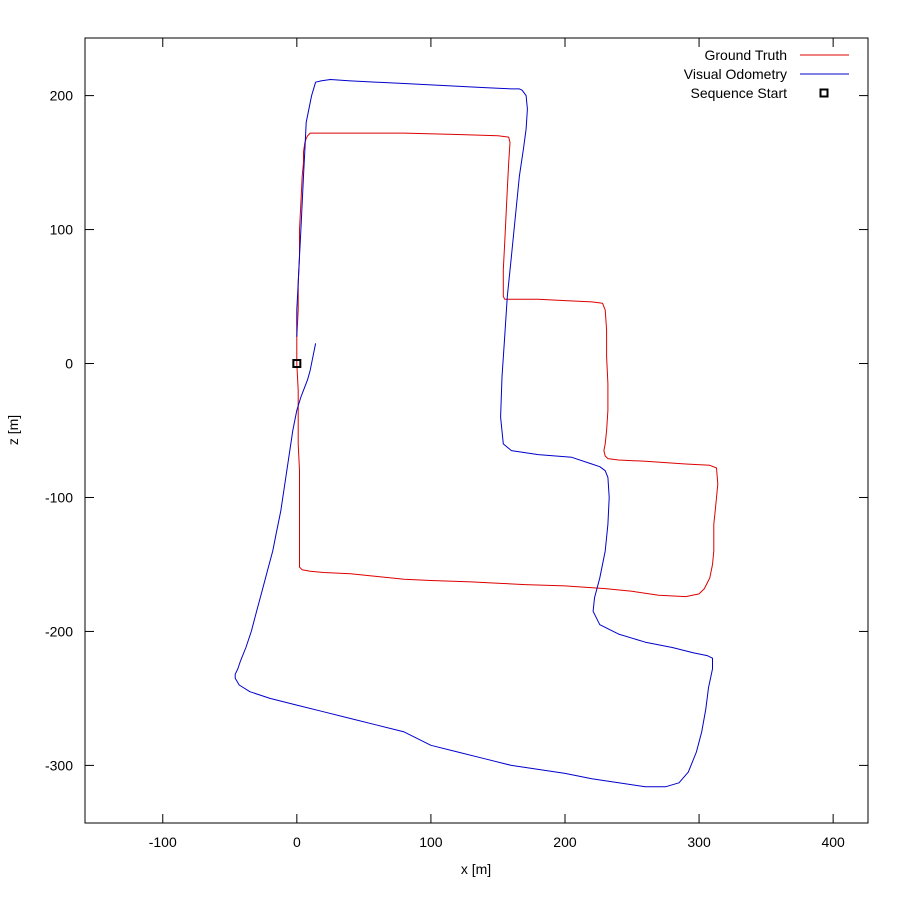 The height and width of the screenshot is (900, 900). What do you see at coordinates (738, 93) in the screenshot?
I see `legend-label-sequence-start: Sequence Start` at bounding box center [738, 93].